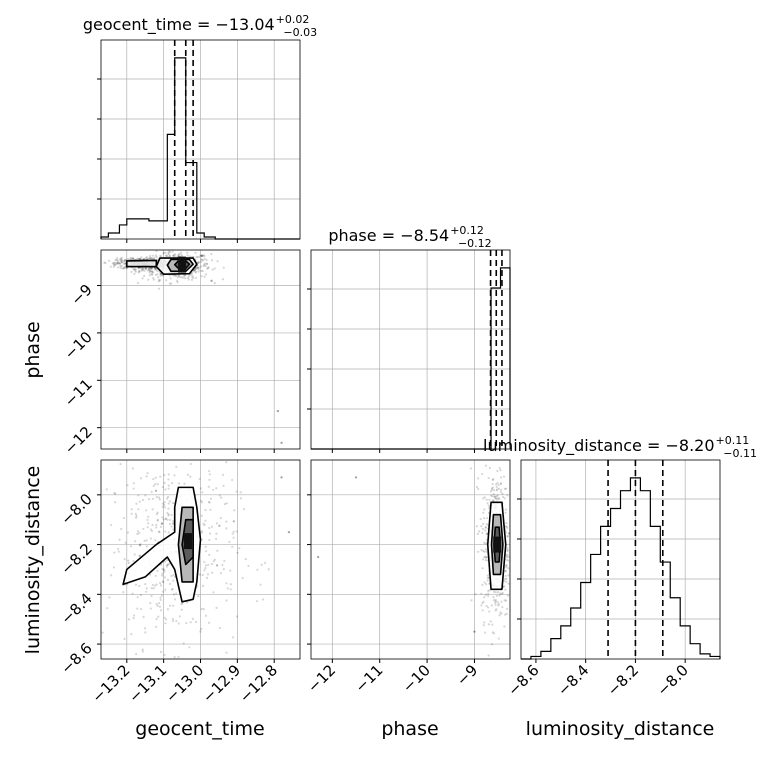 The height and width of the screenshot is (760, 760). Describe the element at coordinates (410, 559) in the screenshot. I see `panel-frame-phase-luminosity-distance` at that location.